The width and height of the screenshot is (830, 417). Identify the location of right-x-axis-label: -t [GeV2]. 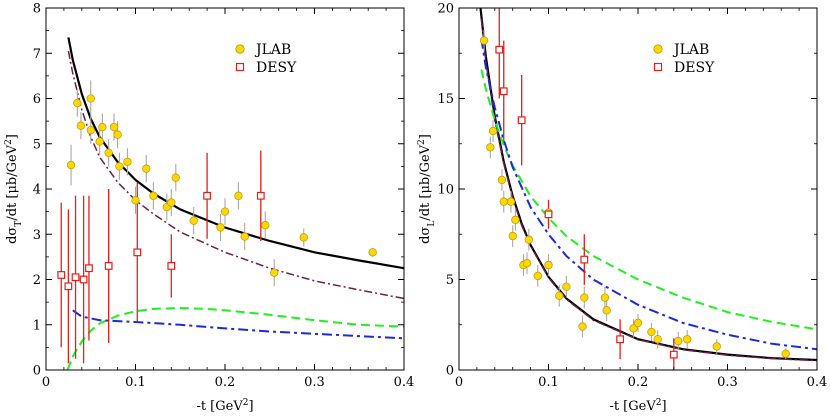
(637, 406).